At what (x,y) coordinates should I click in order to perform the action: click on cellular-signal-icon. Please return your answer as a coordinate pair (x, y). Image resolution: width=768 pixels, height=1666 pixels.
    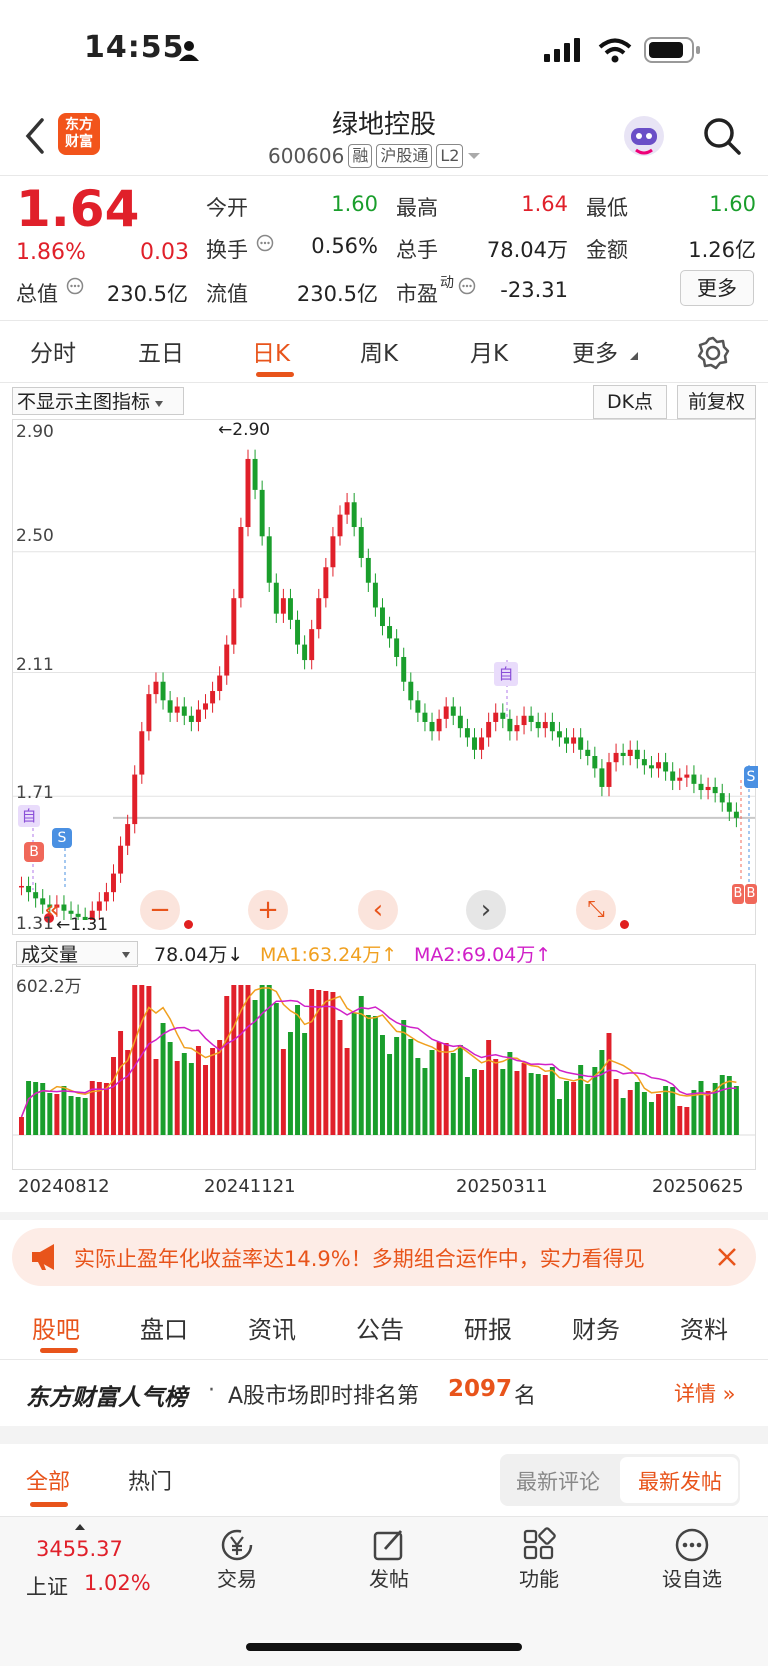
    Looking at the image, I should click on (562, 50).